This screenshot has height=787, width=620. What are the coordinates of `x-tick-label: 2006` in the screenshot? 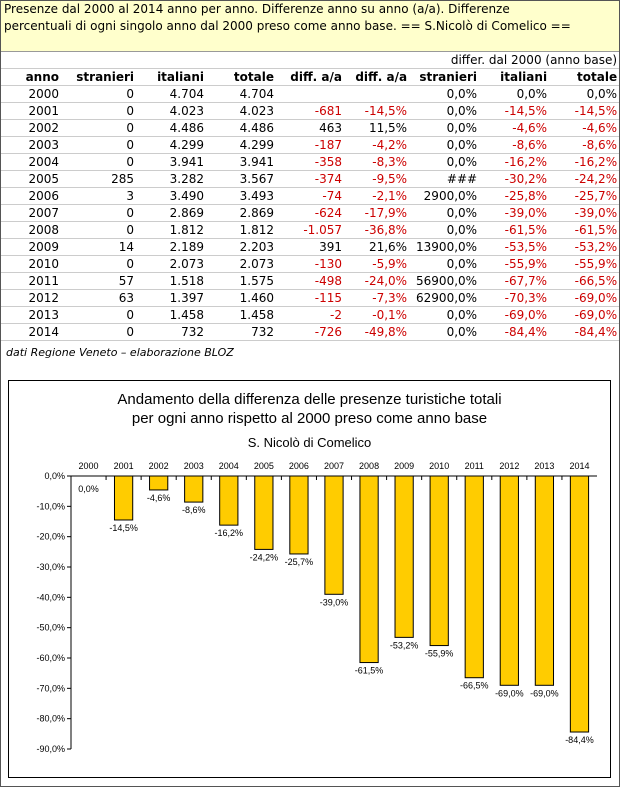 It's located at (299, 466).